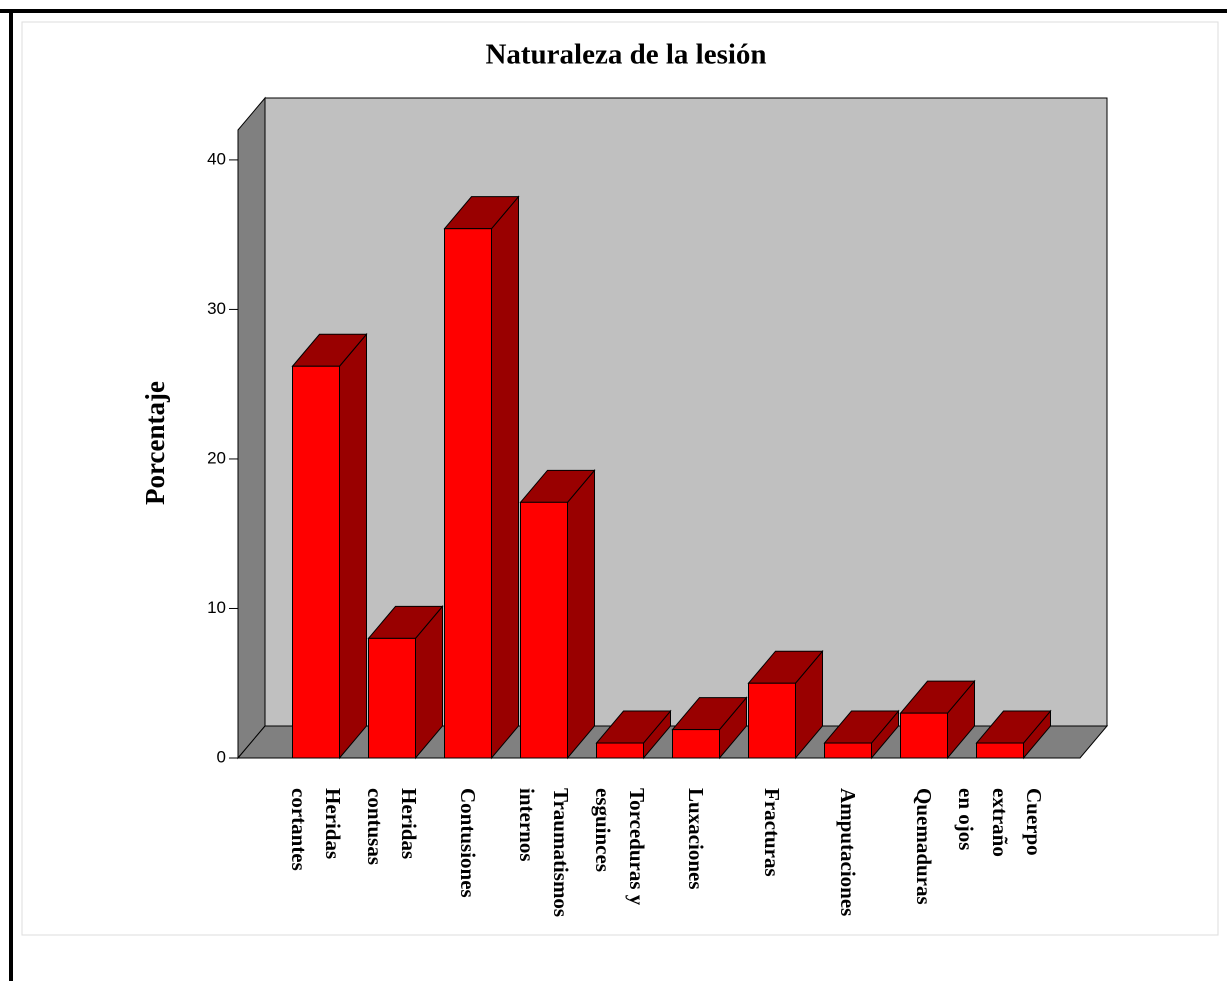  I want to click on y-axis-label: Porcentaje, so click(155, 443).